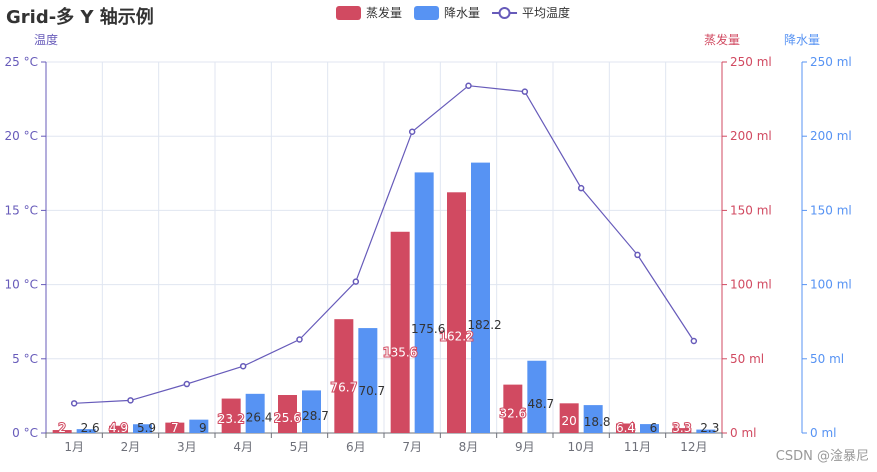 This screenshot has height=472, width=877. What do you see at coordinates (722, 39) in the screenshot?
I see `y-axis-name-evaporation: 蒸发量` at bounding box center [722, 39].